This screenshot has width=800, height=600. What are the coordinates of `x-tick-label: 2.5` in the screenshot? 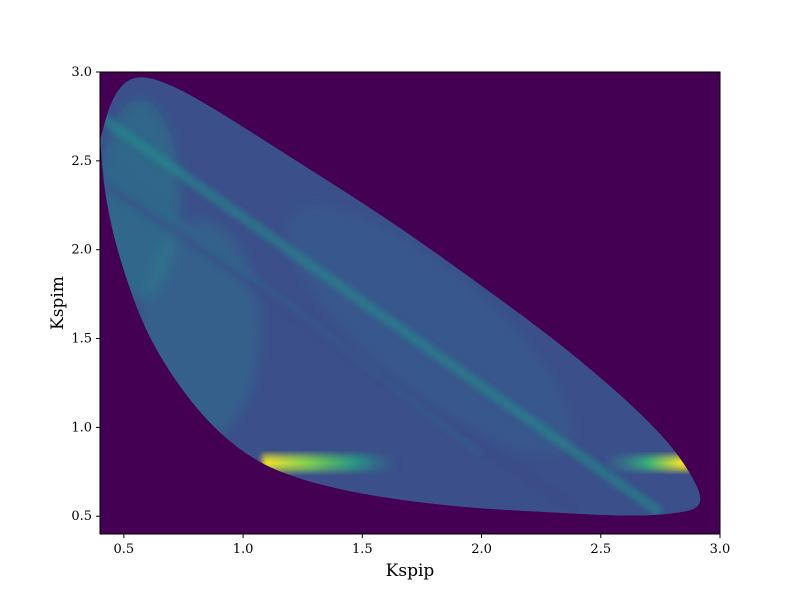 It's located at (600, 549).